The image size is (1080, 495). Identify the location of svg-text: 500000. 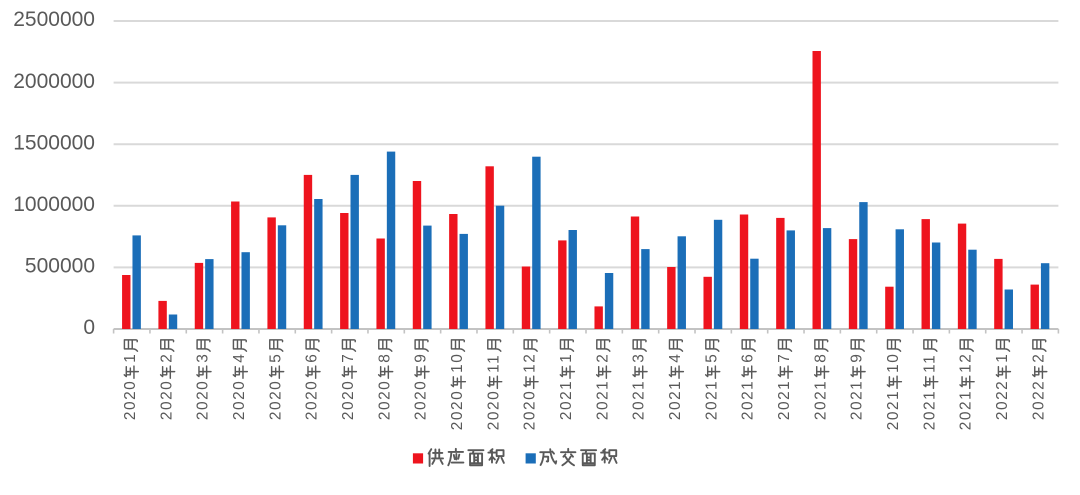
(60, 266).